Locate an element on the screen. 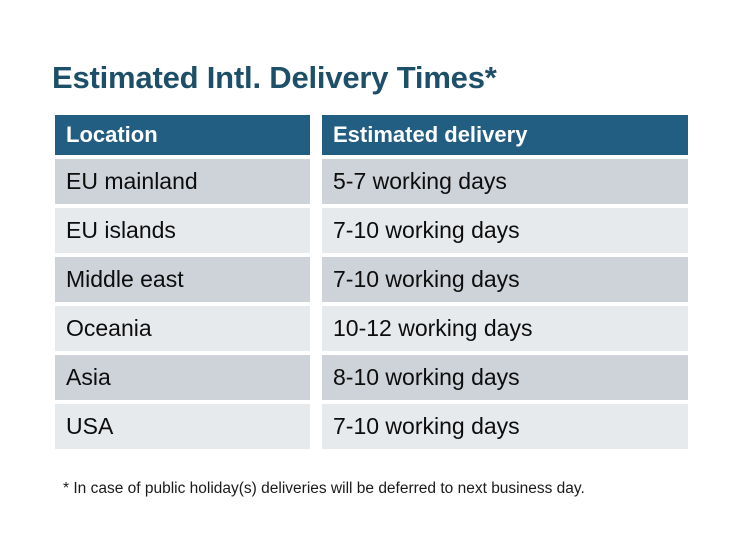 This screenshot has width=745, height=536. header-cell-delivery: Estimated delivery is located at coordinates (505, 135).